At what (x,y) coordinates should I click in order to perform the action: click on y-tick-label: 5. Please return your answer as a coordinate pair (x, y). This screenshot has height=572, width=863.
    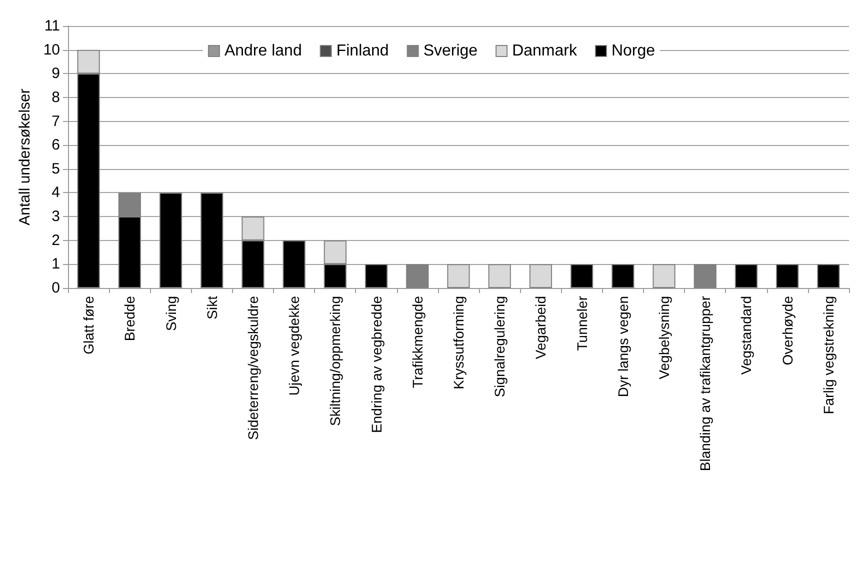
    Looking at the image, I should click on (56, 169).